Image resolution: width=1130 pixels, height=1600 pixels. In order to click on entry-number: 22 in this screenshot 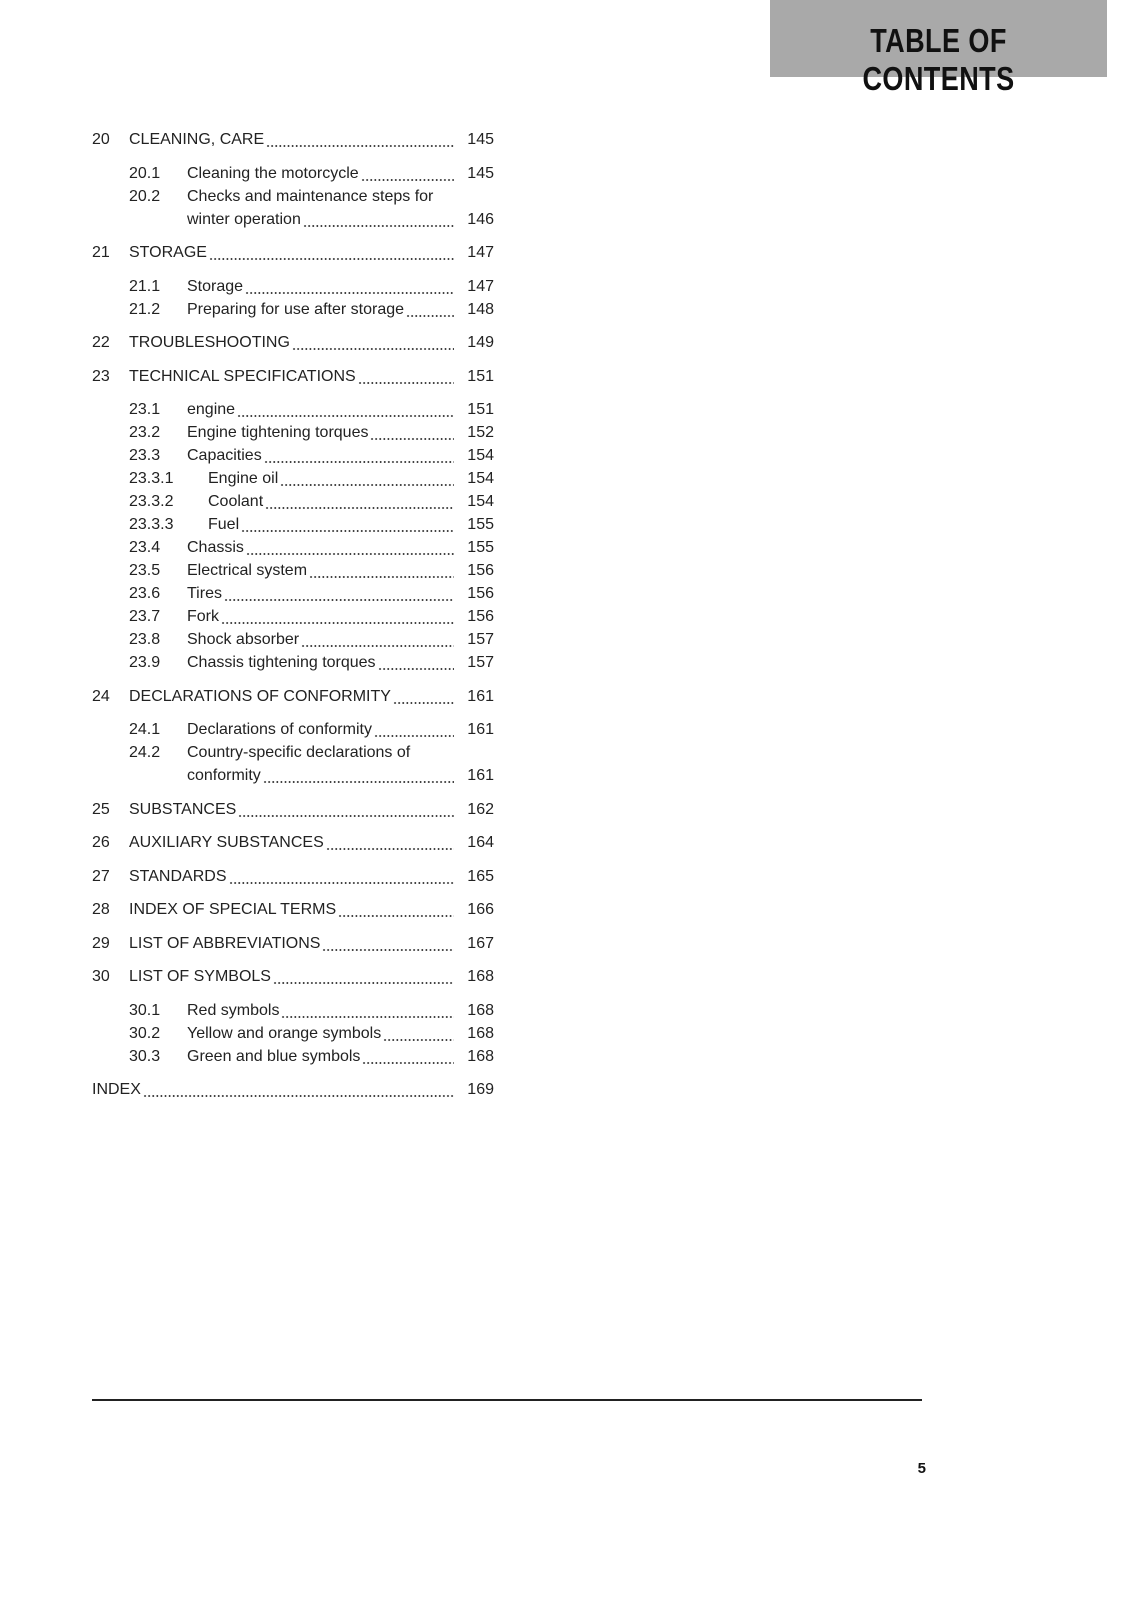, I will do `click(101, 342)`.